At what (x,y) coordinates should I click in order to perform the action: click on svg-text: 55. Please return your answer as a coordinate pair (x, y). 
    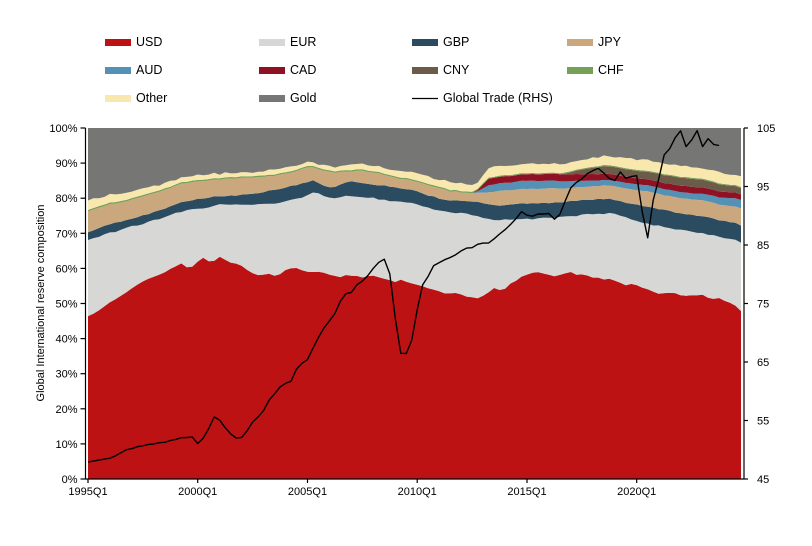
    Looking at the image, I should click on (763, 422).